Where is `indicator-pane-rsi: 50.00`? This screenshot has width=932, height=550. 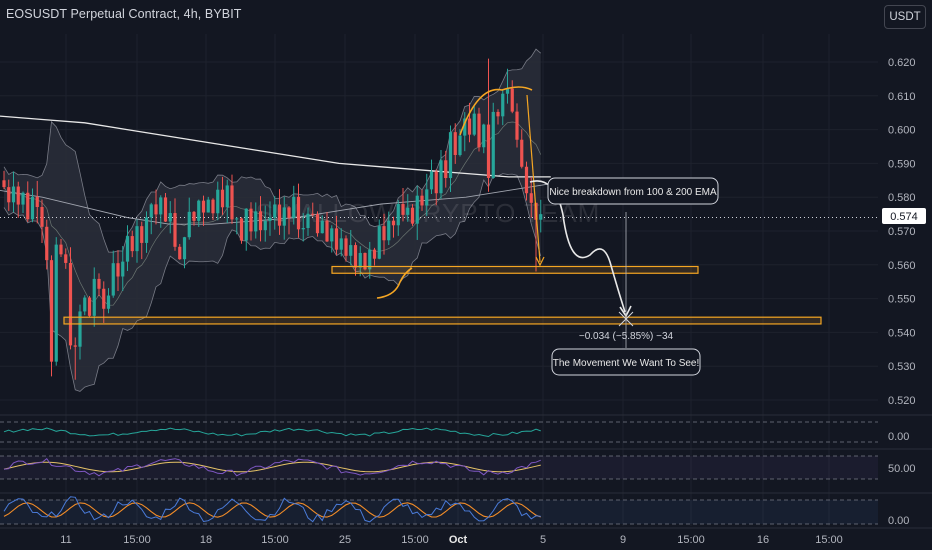
indicator-pane-rsi: 50.00 is located at coordinates (466, 464).